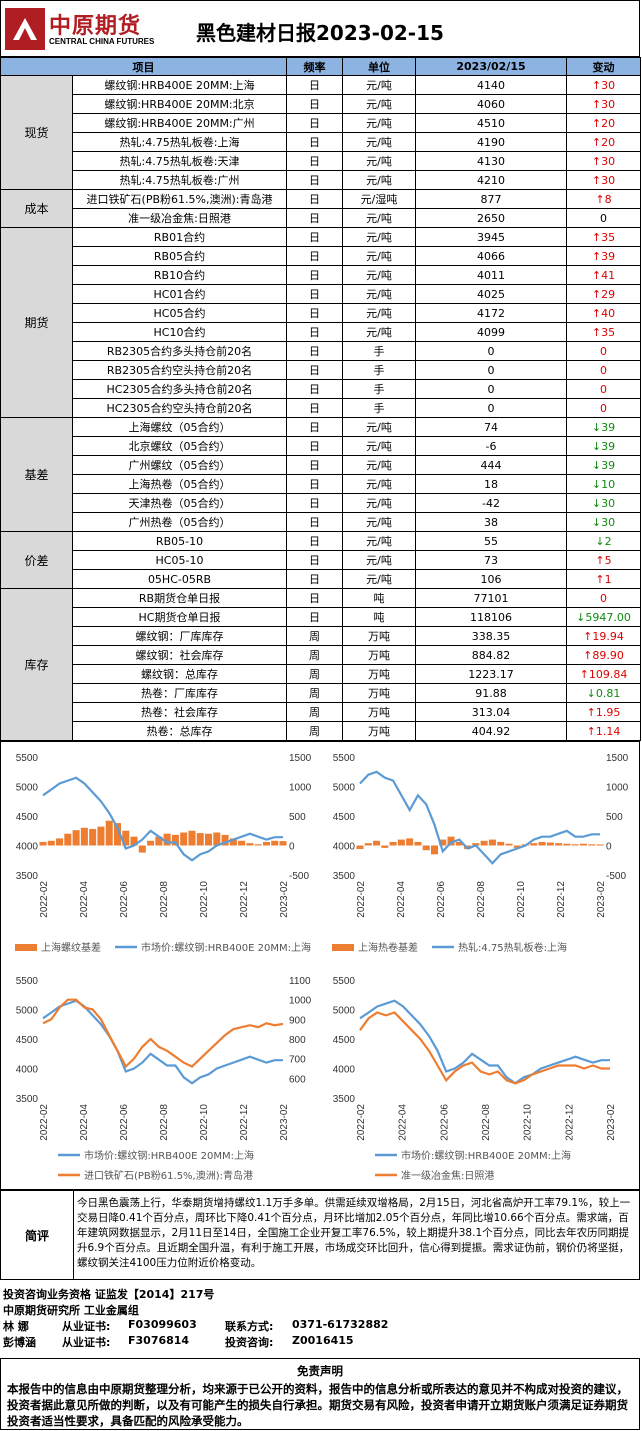  I want to click on category-cell: 库存, so click(36, 664).